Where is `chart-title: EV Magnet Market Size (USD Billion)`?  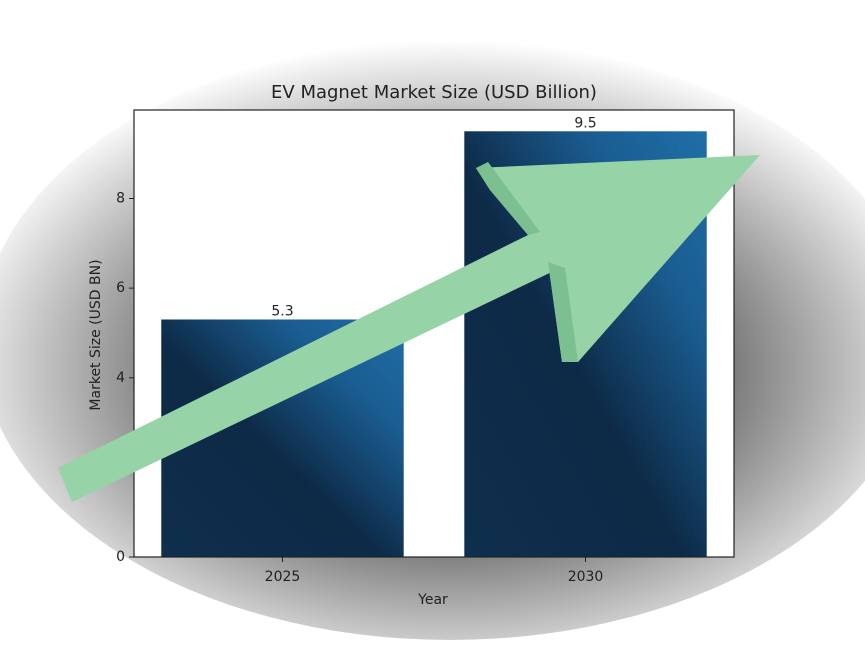 chart-title: EV Magnet Market Size (USD Billion) is located at coordinates (434, 92).